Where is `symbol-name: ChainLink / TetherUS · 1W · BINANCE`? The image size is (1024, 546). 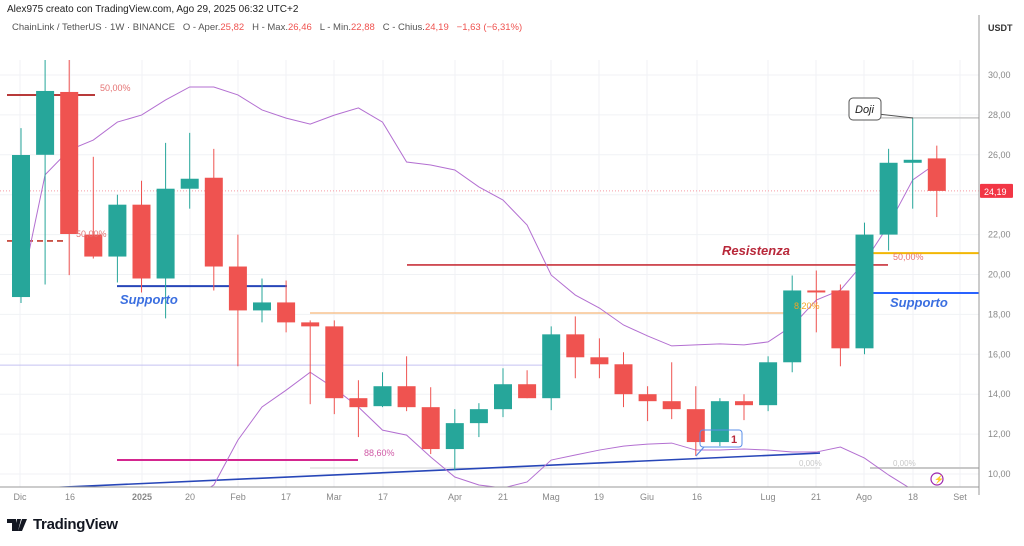
symbol-name: ChainLink / TetherUS · 1W · BINANCE is located at coordinates (93, 27).